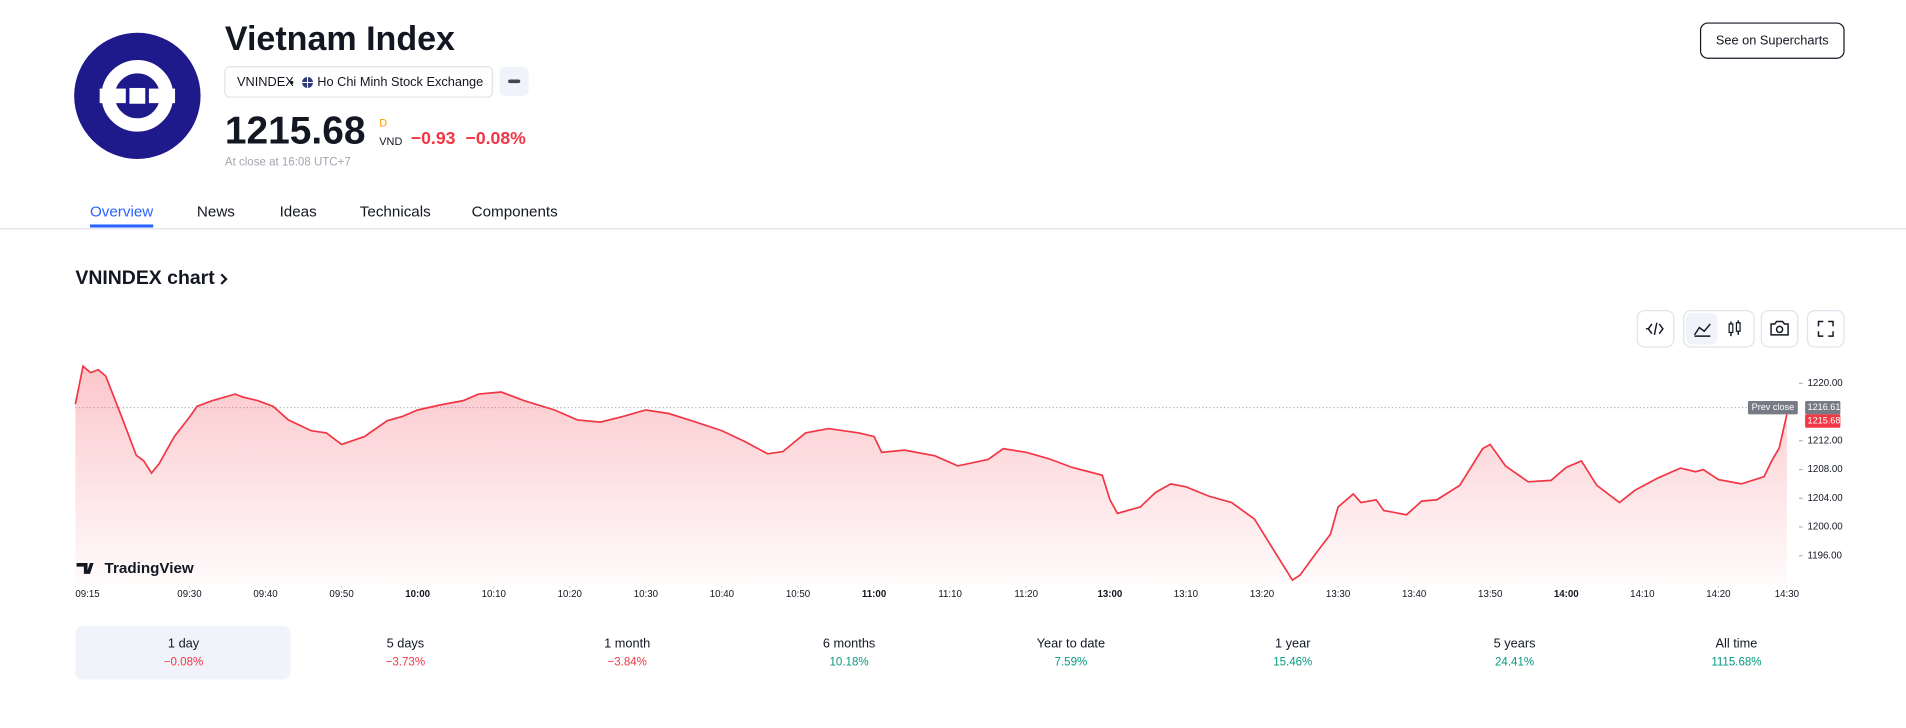 Image resolution: width=1906 pixels, height=728 pixels. What do you see at coordinates (265, 81) in the screenshot?
I see `symbol: VNINDEX` at bounding box center [265, 81].